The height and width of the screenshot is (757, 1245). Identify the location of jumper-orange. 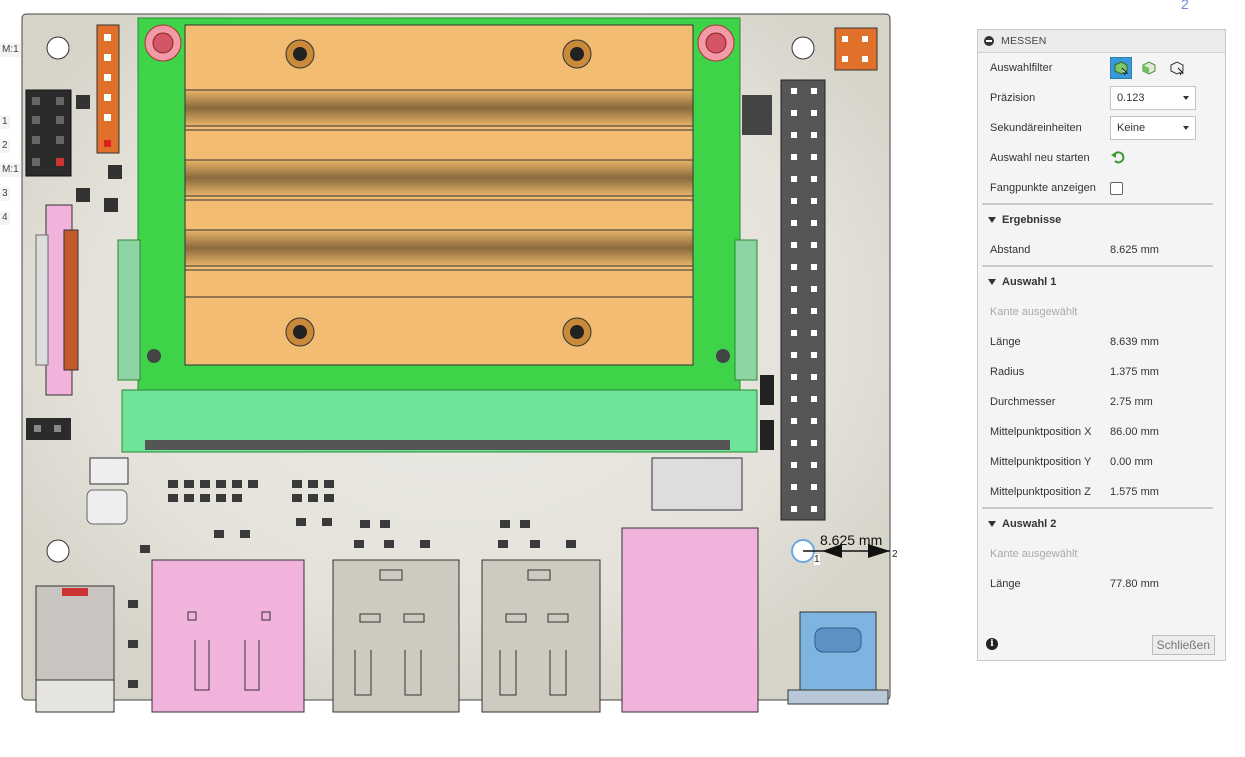
(856, 49).